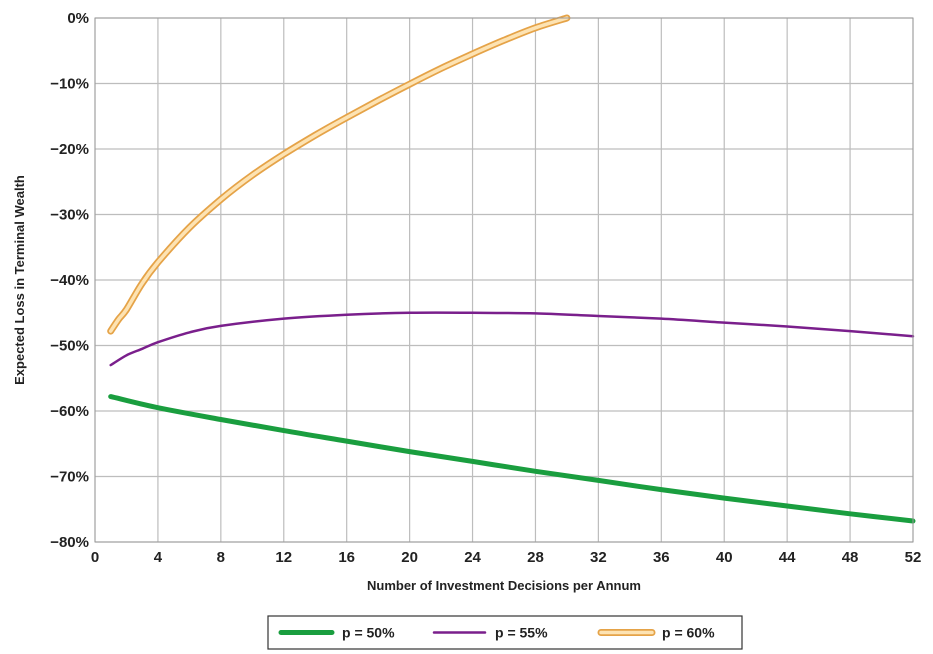 The height and width of the screenshot is (654, 933). I want to click on x-tick-label: 16, so click(346, 557).